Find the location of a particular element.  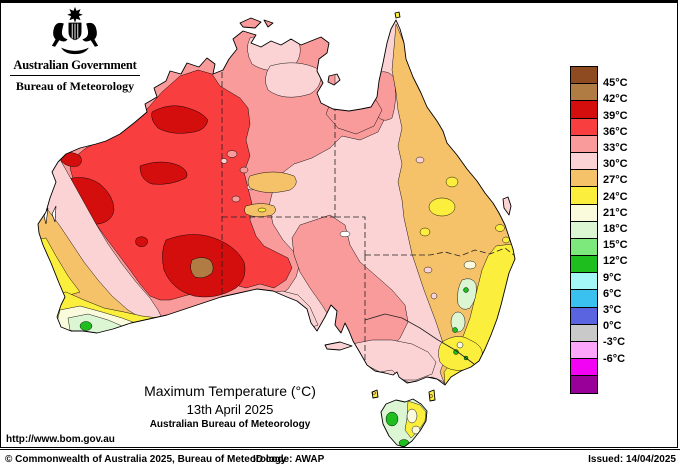

caption-org: Australian Bureau of Meteorology is located at coordinates (230, 424).